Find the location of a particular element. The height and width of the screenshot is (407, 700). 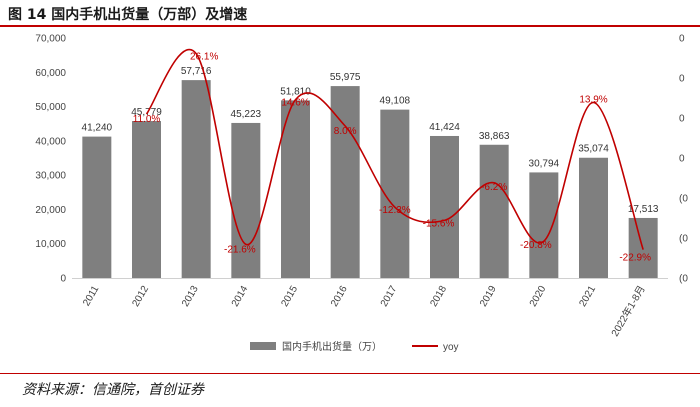

yoy-data-label: 14.6% is located at coordinates (295, 103).